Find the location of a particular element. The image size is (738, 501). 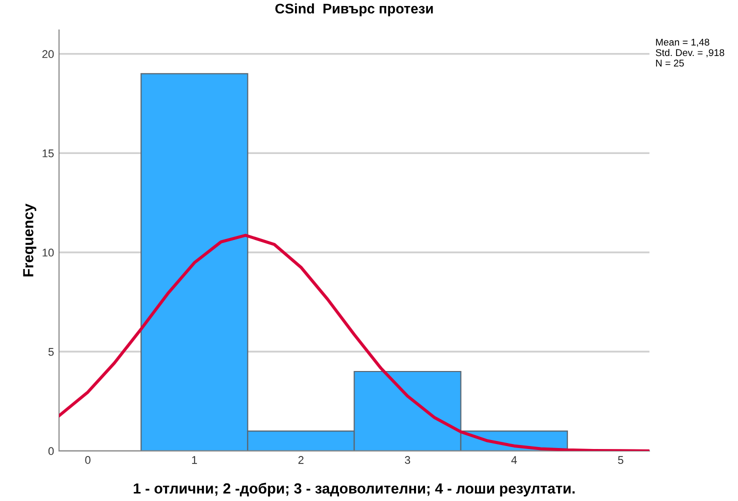

y-tick-label: 20 is located at coordinates (48, 54).